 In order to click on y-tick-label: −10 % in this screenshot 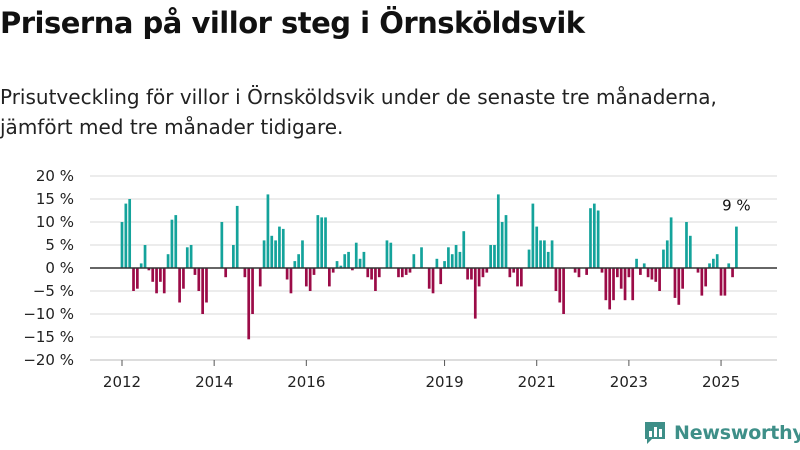, I will do `click(48, 314)`.